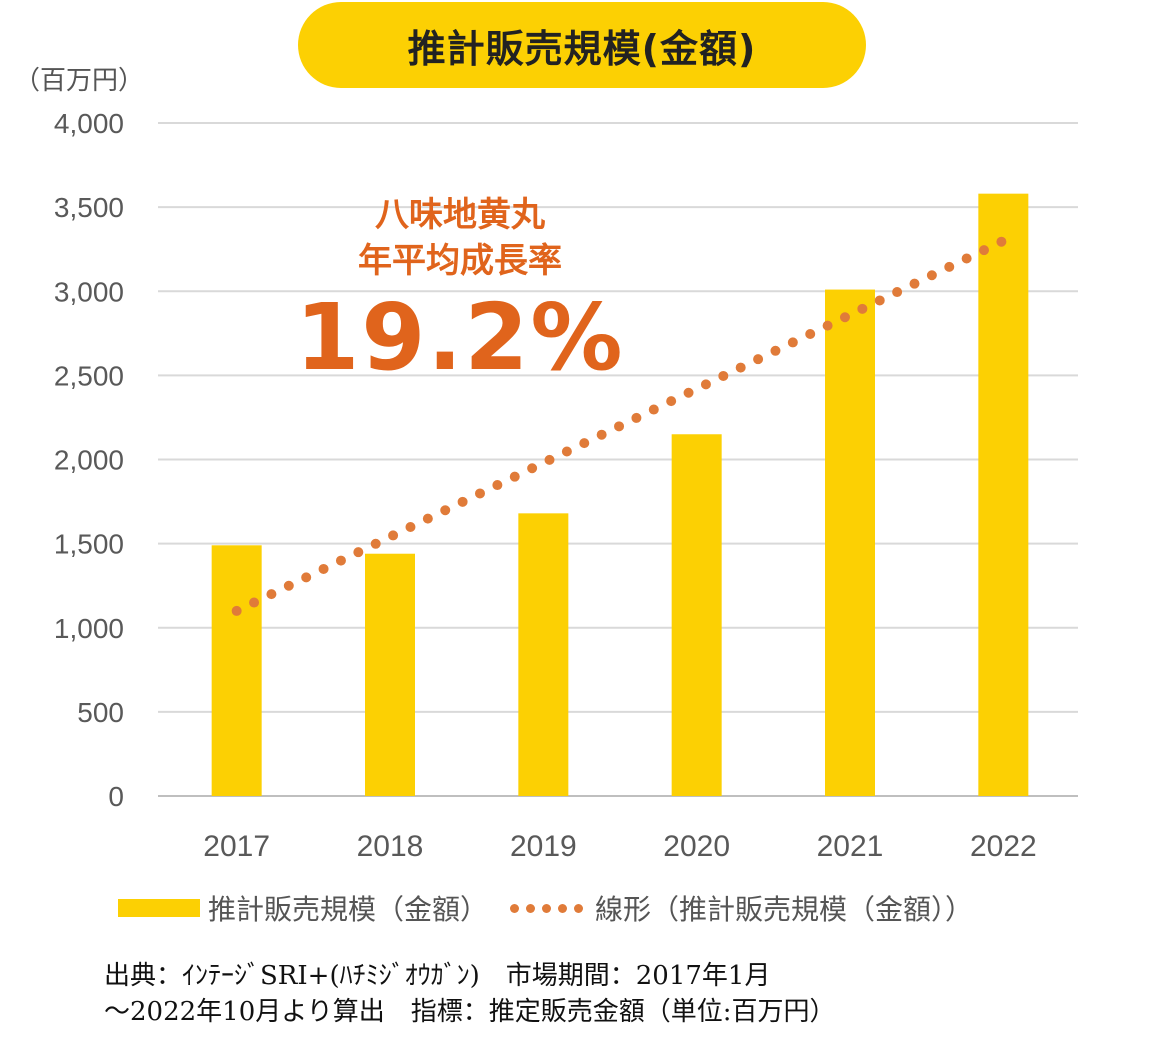  What do you see at coordinates (460, 215) in the screenshot?
I see `callout-product-name: 八味地黄丸` at bounding box center [460, 215].